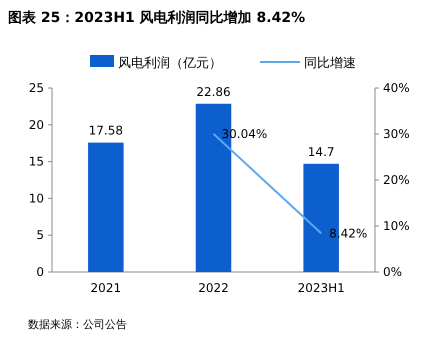 The height and width of the screenshot is (346, 426). Describe the element at coordinates (106, 288) in the screenshot. I see `x-tick-label: 2021` at that location.